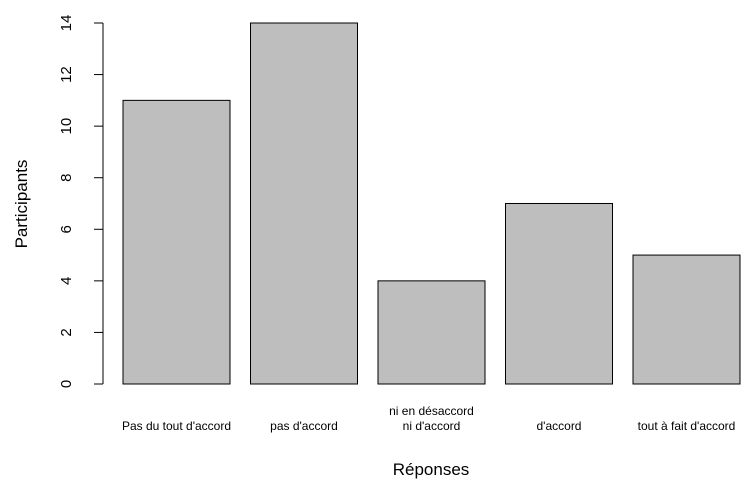 This screenshot has width=741, height=480. I want to click on x-category-label: pas d'accord, so click(304, 426).